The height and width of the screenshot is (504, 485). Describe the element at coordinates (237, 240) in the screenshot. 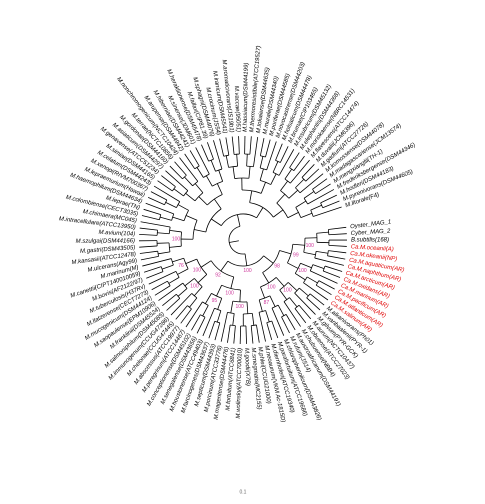

I see `branch-arc` at that location.